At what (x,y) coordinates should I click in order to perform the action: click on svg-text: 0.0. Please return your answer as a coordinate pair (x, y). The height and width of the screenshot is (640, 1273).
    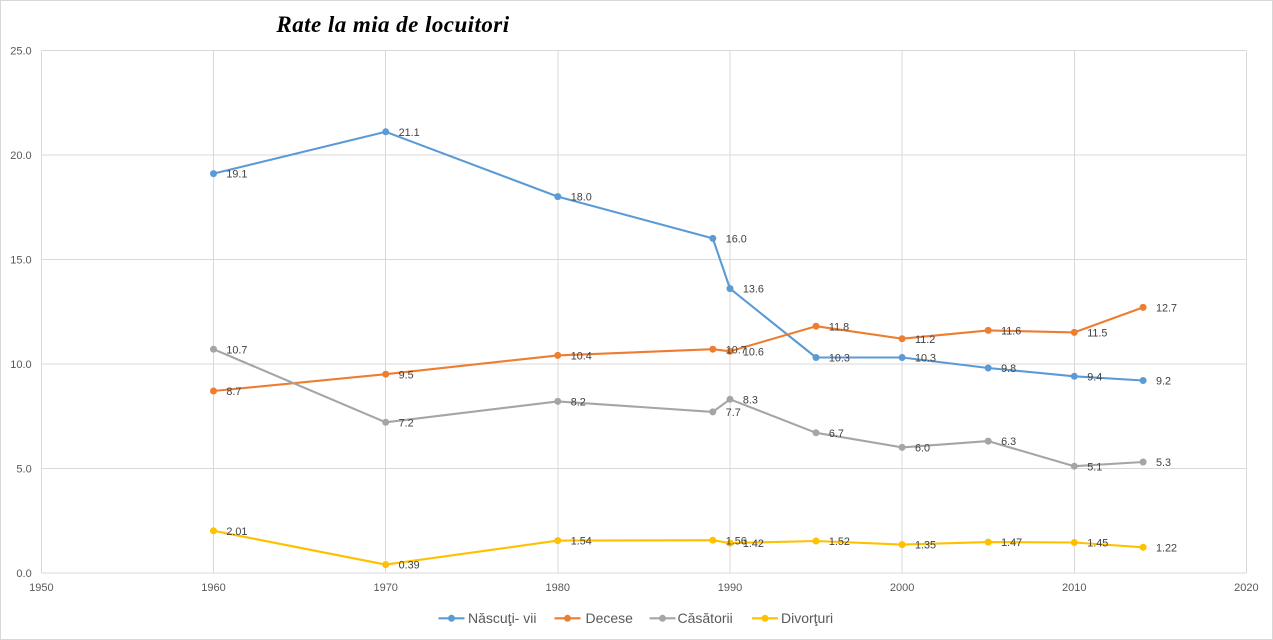
    Looking at the image, I should click on (23, 574).